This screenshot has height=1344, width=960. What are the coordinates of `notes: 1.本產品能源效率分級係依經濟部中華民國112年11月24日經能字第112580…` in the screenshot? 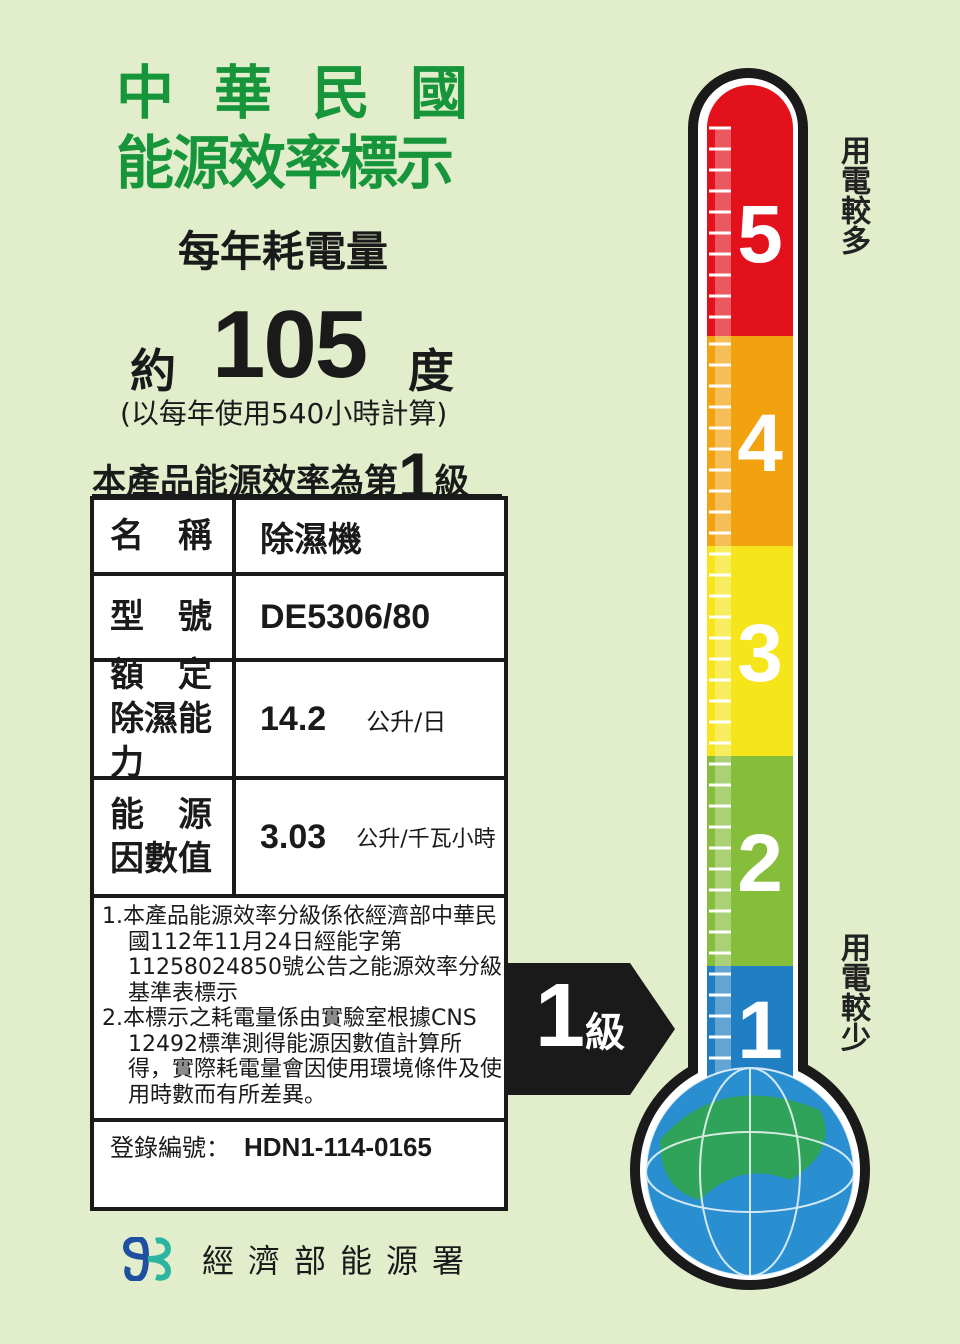 It's located at (302, 1006).